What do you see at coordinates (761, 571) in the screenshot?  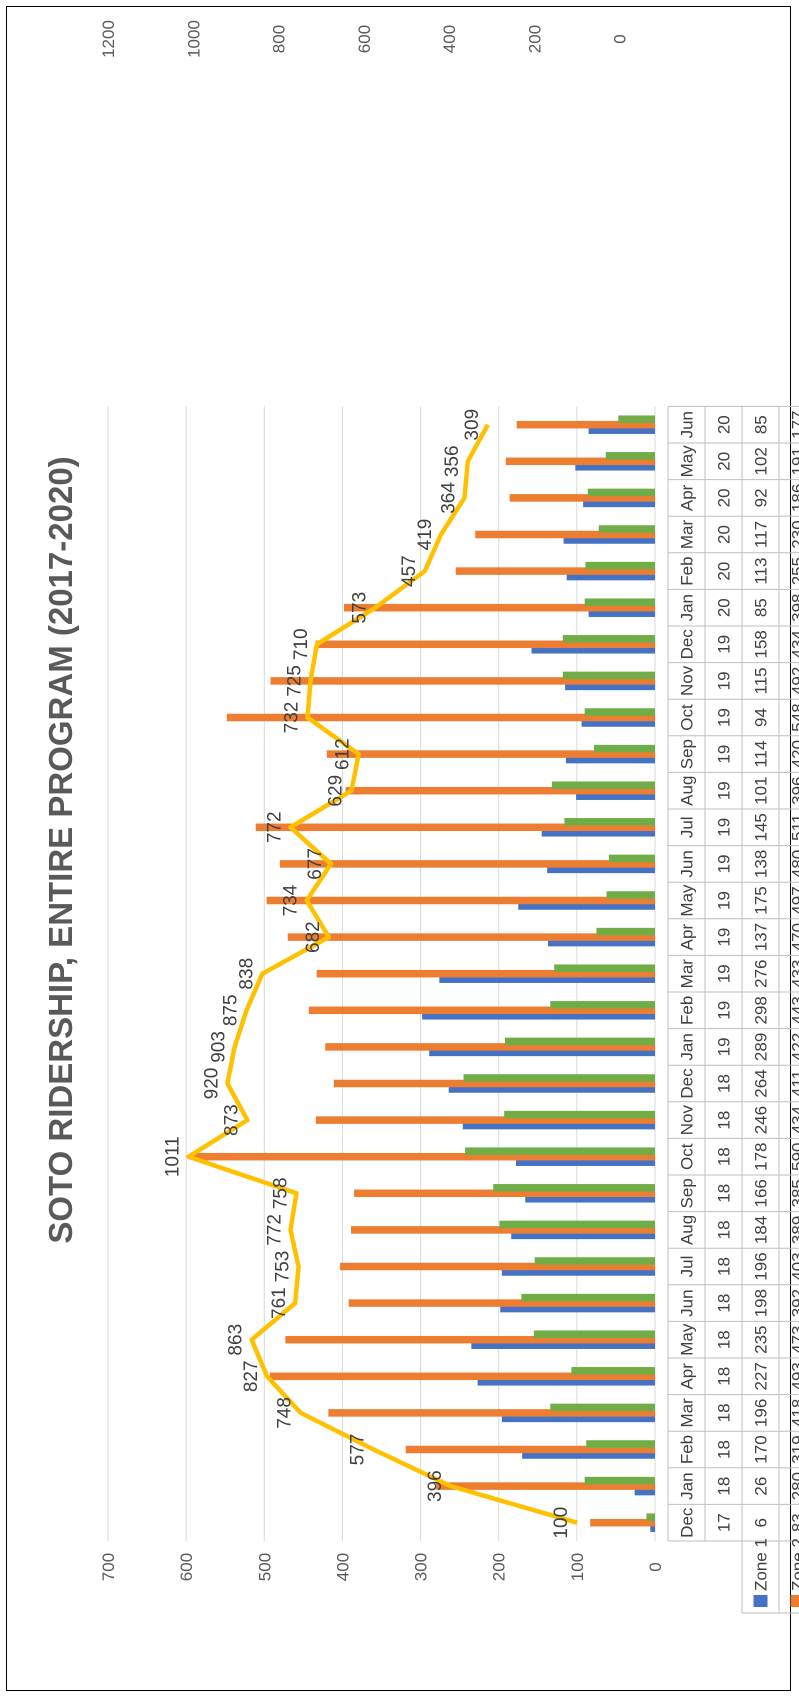 I see `table-cell: 113` at bounding box center [761, 571].